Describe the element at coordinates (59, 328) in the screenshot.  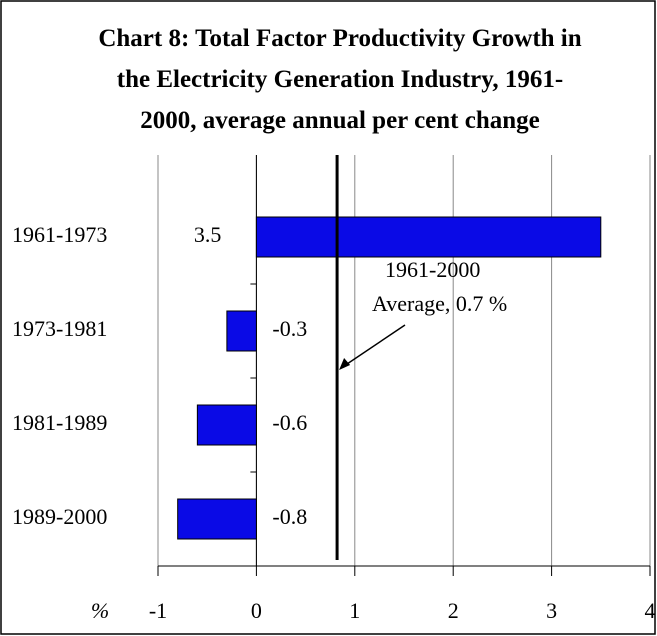
I see `y-tick-label: 1973-1981` at that location.